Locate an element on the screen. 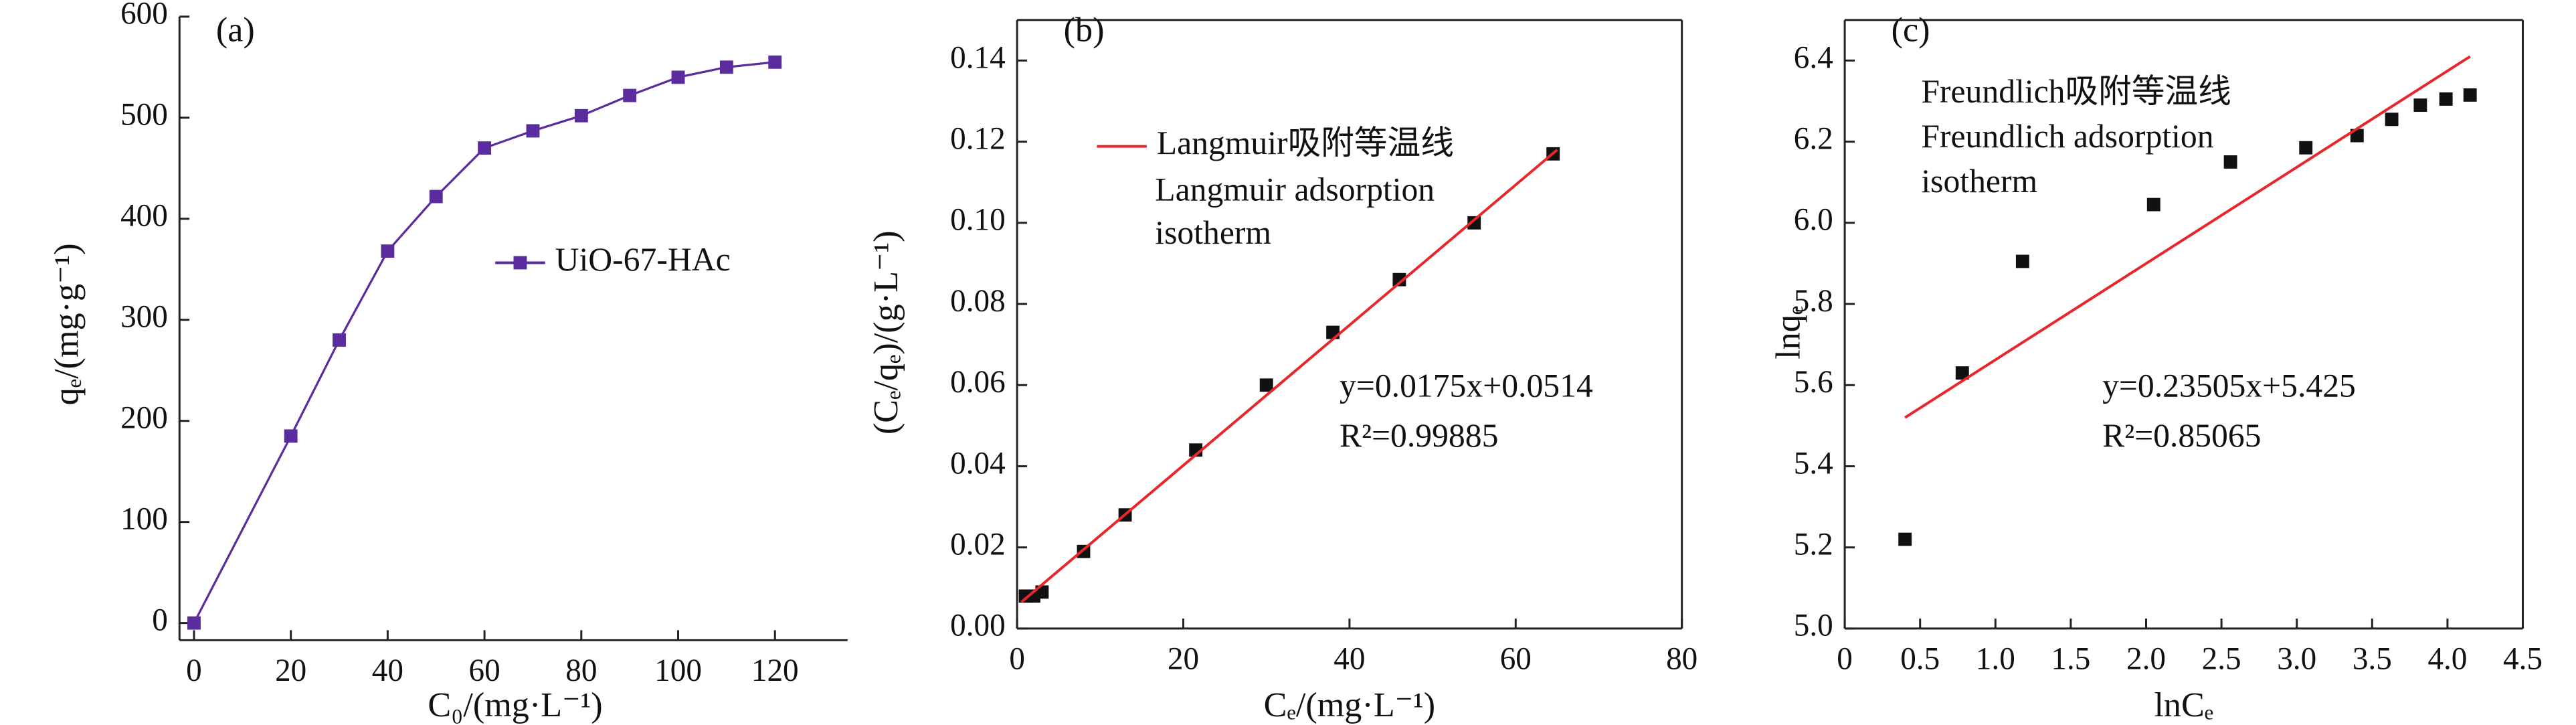  x-axis-label: lnCₑ is located at coordinates (2183, 705).